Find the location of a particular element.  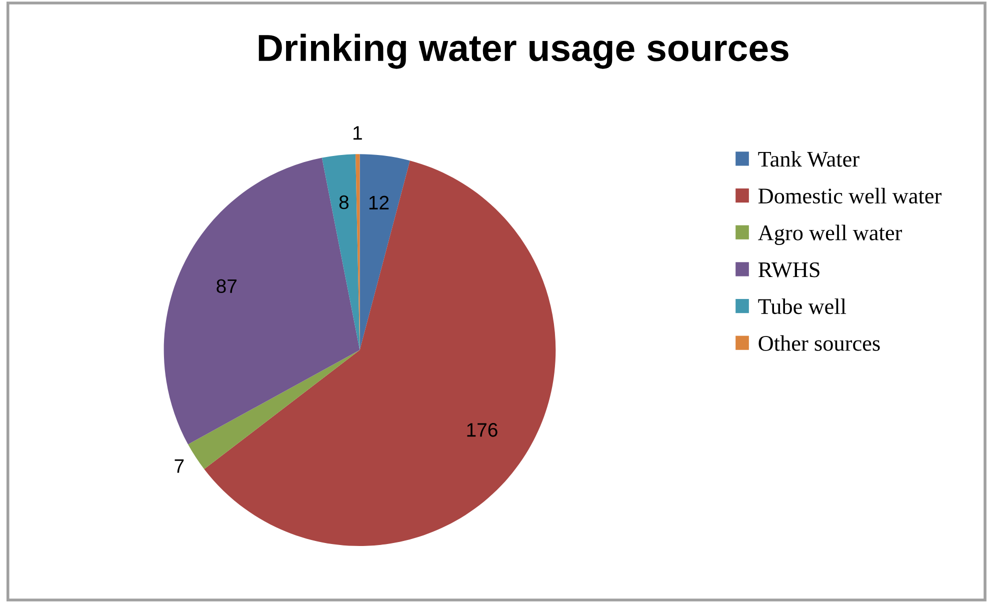

legend-label: Agro well water is located at coordinates (830, 234).